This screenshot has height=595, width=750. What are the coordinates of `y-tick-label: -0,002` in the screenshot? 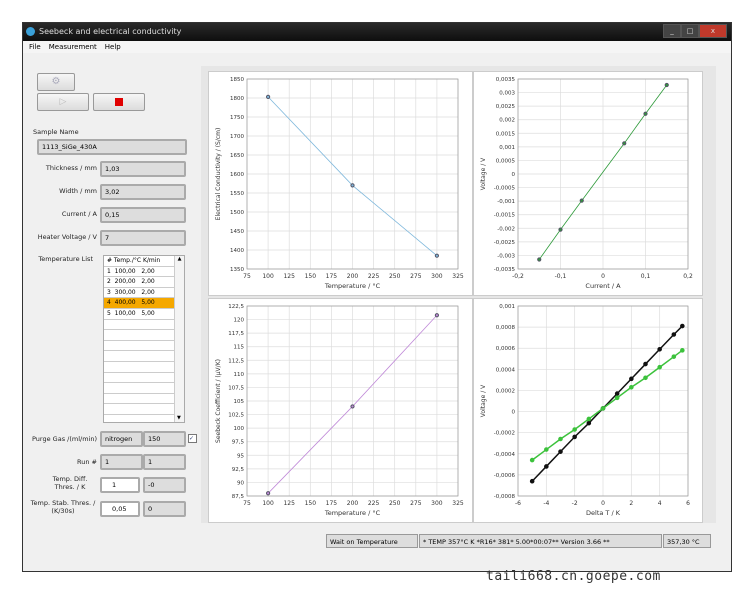 It's located at (506, 229).